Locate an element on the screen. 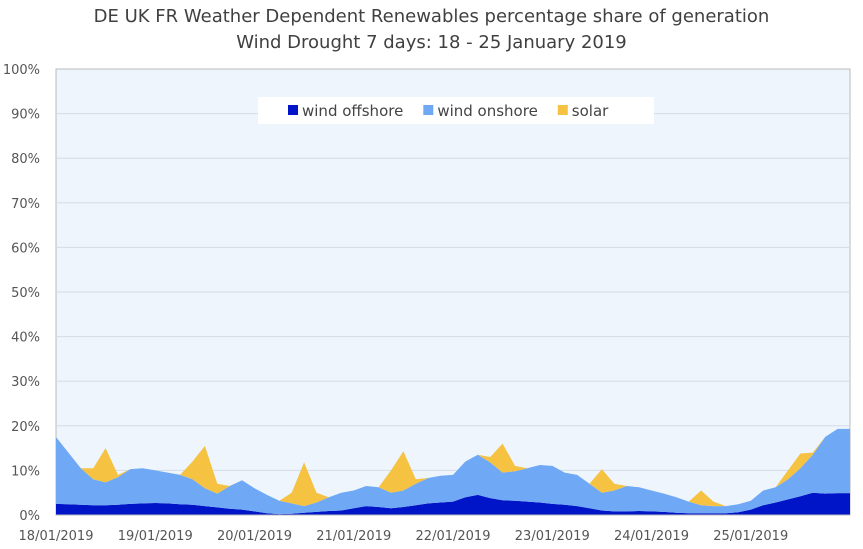 Image resolution: width=863 pixels, height=549 pixels. legend-label: solar is located at coordinates (590, 111).